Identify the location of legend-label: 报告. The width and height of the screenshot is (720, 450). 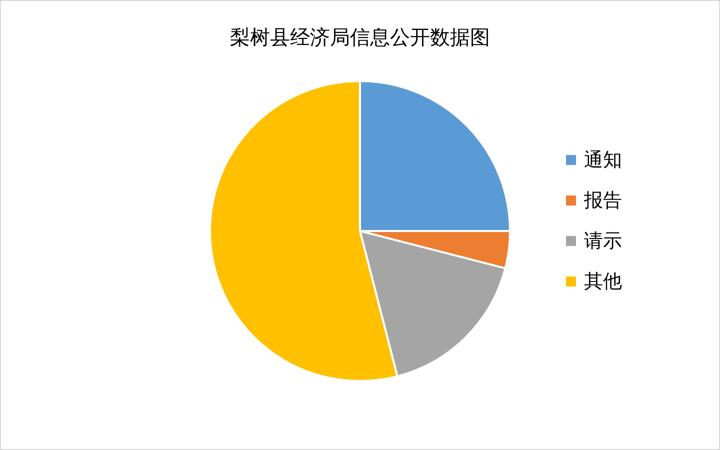
(602, 201).